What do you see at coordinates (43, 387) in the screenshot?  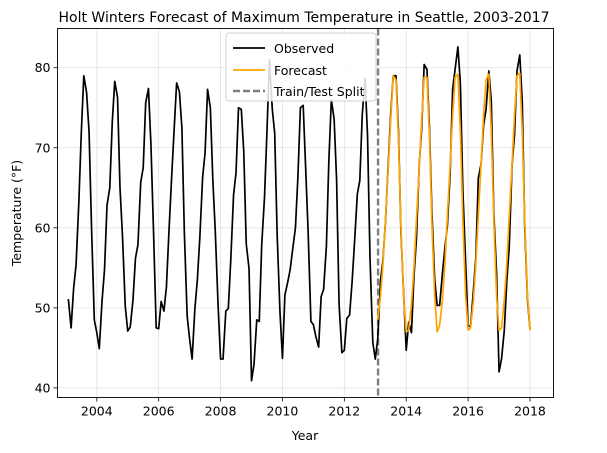 I see `y-tick-label: 40` at bounding box center [43, 387].